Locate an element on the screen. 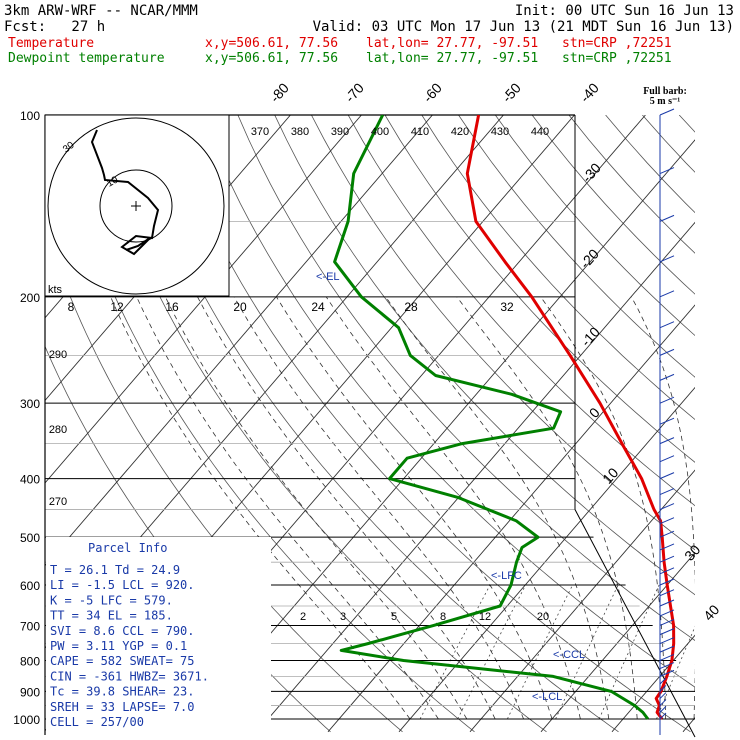  right-edge-slant is located at coordinates (635, 623).